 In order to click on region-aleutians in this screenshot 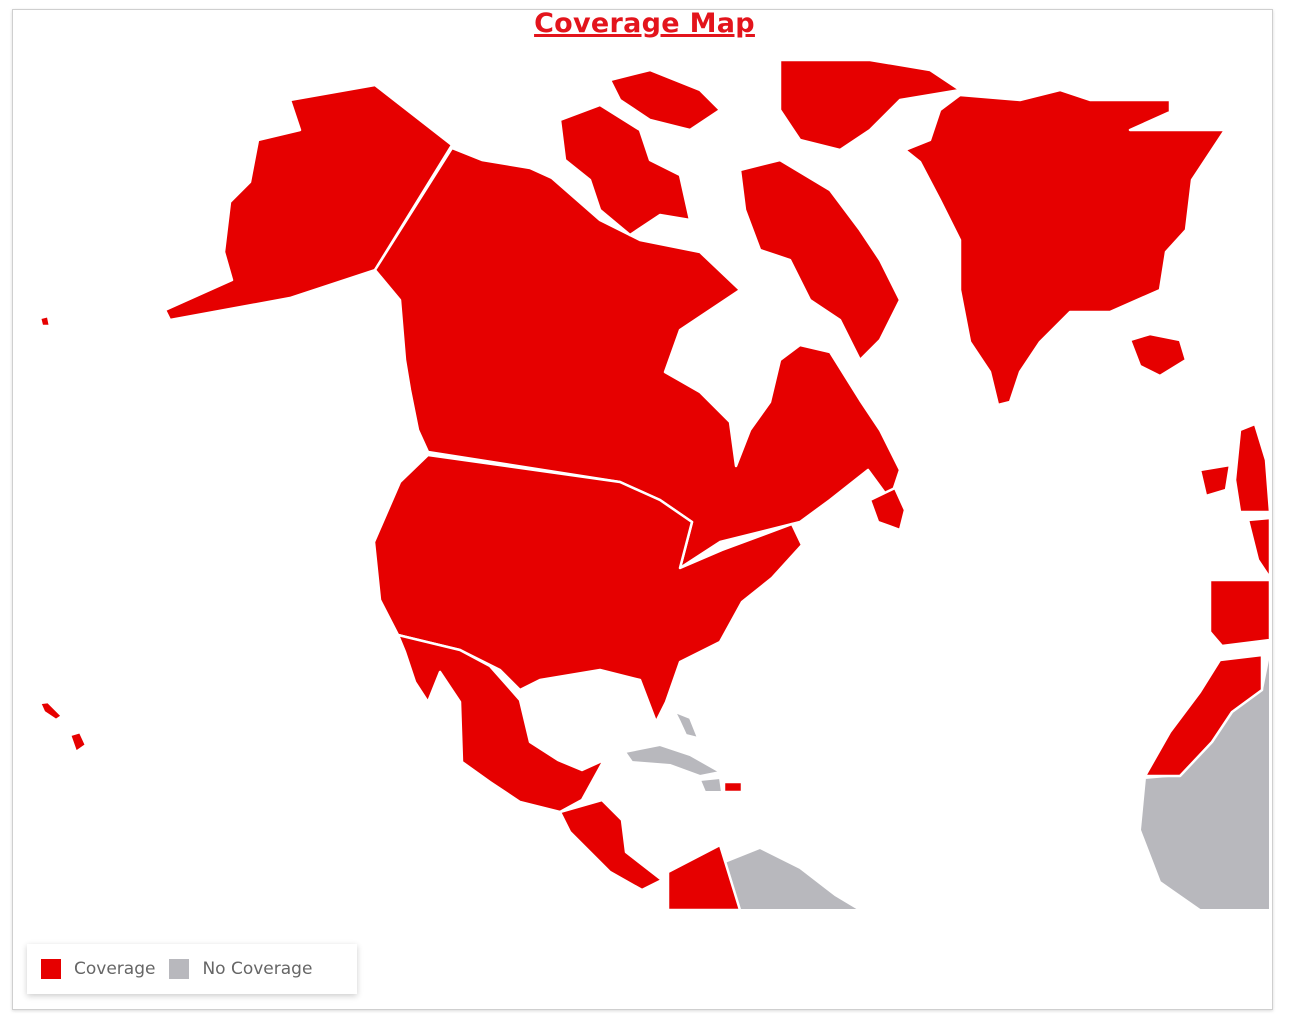, I will do `click(45, 321)`.